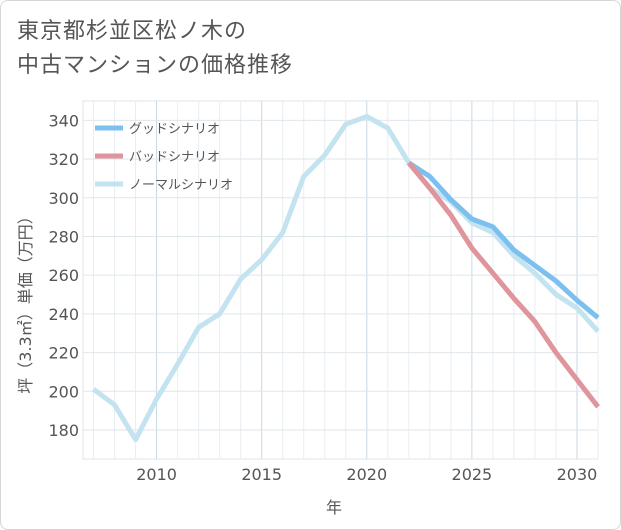  Describe the element at coordinates (261, 474) in the screenshot. I see `x-tick-label: 2015` at that location.